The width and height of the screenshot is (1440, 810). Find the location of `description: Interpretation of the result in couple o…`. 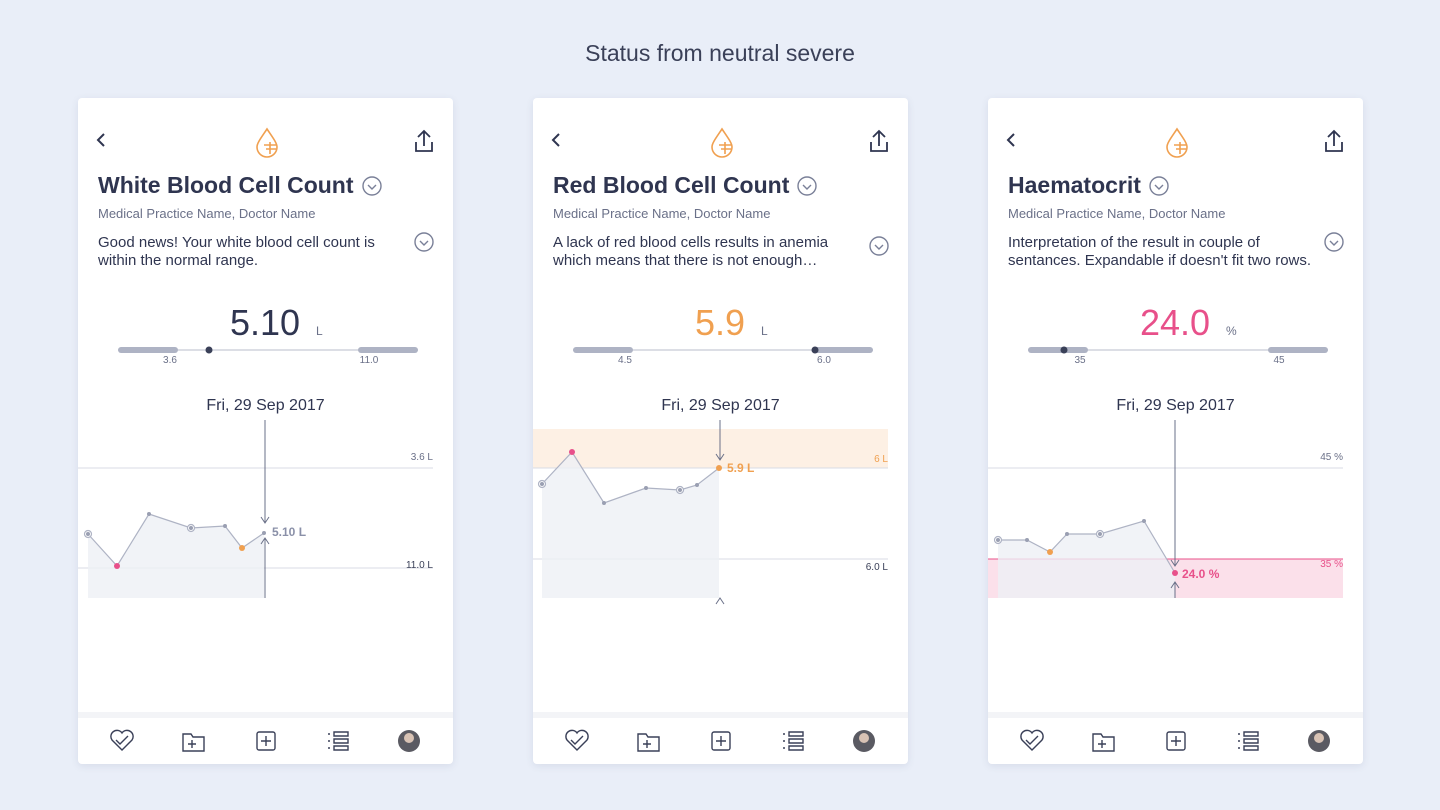

description: Interpretation of the result in couple o… is located at coordinates (1160, 251).